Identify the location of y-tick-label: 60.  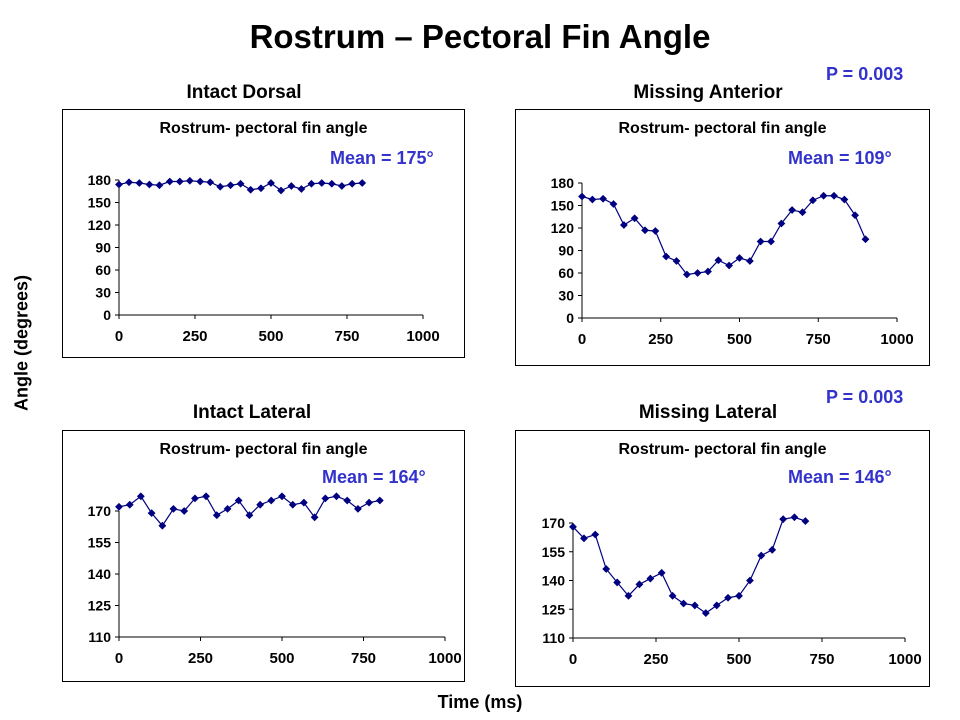
(103, 270).